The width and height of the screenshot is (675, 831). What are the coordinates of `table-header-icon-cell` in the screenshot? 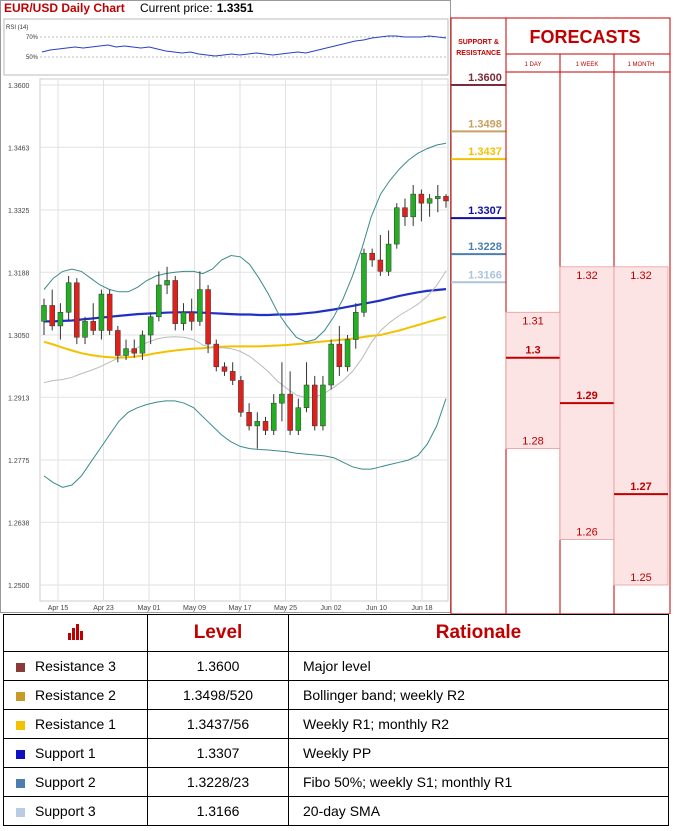 It's located at (75, 633).